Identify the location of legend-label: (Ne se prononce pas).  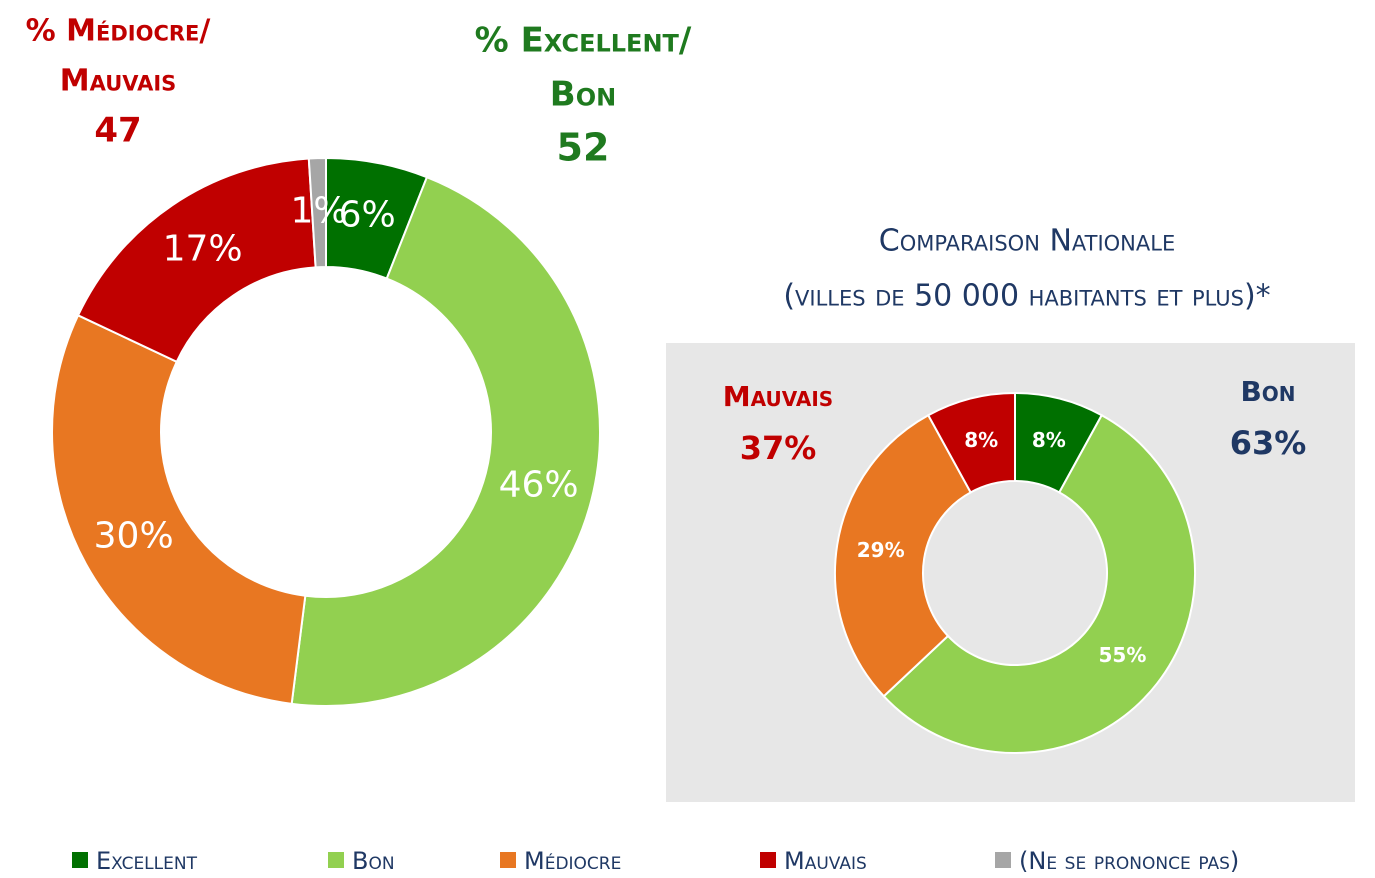
(1129, 861).